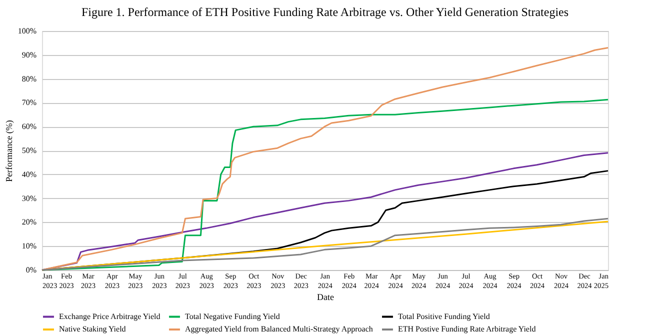 The image size is (655, 336). What do you see at coordinates (9, 151) in the screenshot?
I see `y-axis-title: Performance (%)` at bounding box center [9, 151].